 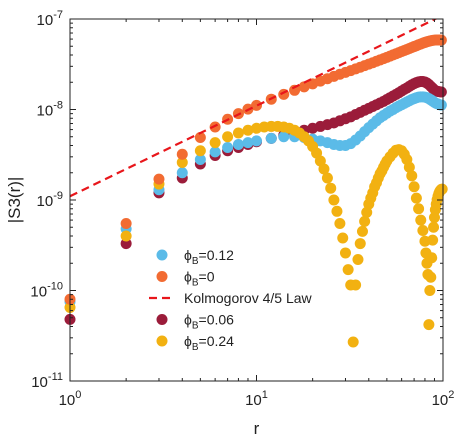 What do you see at coordinates (50, 110) in the screenshot?
I see `y-tick-label: 10⁻⁸` at bounding box center [50, 110].